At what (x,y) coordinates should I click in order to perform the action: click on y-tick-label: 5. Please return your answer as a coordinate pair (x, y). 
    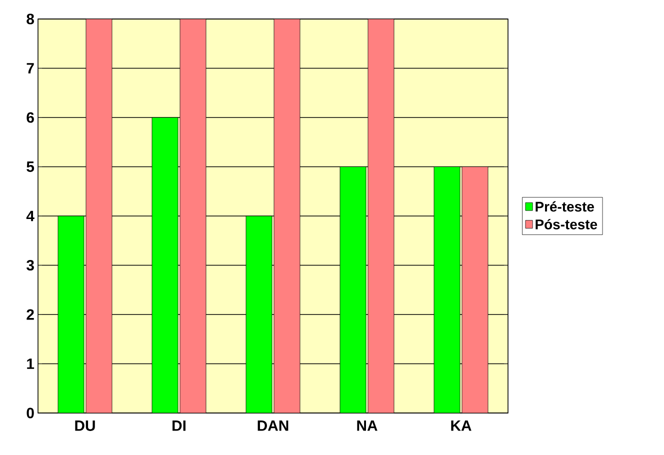
    Looking at the image, I should click on (30, 167).